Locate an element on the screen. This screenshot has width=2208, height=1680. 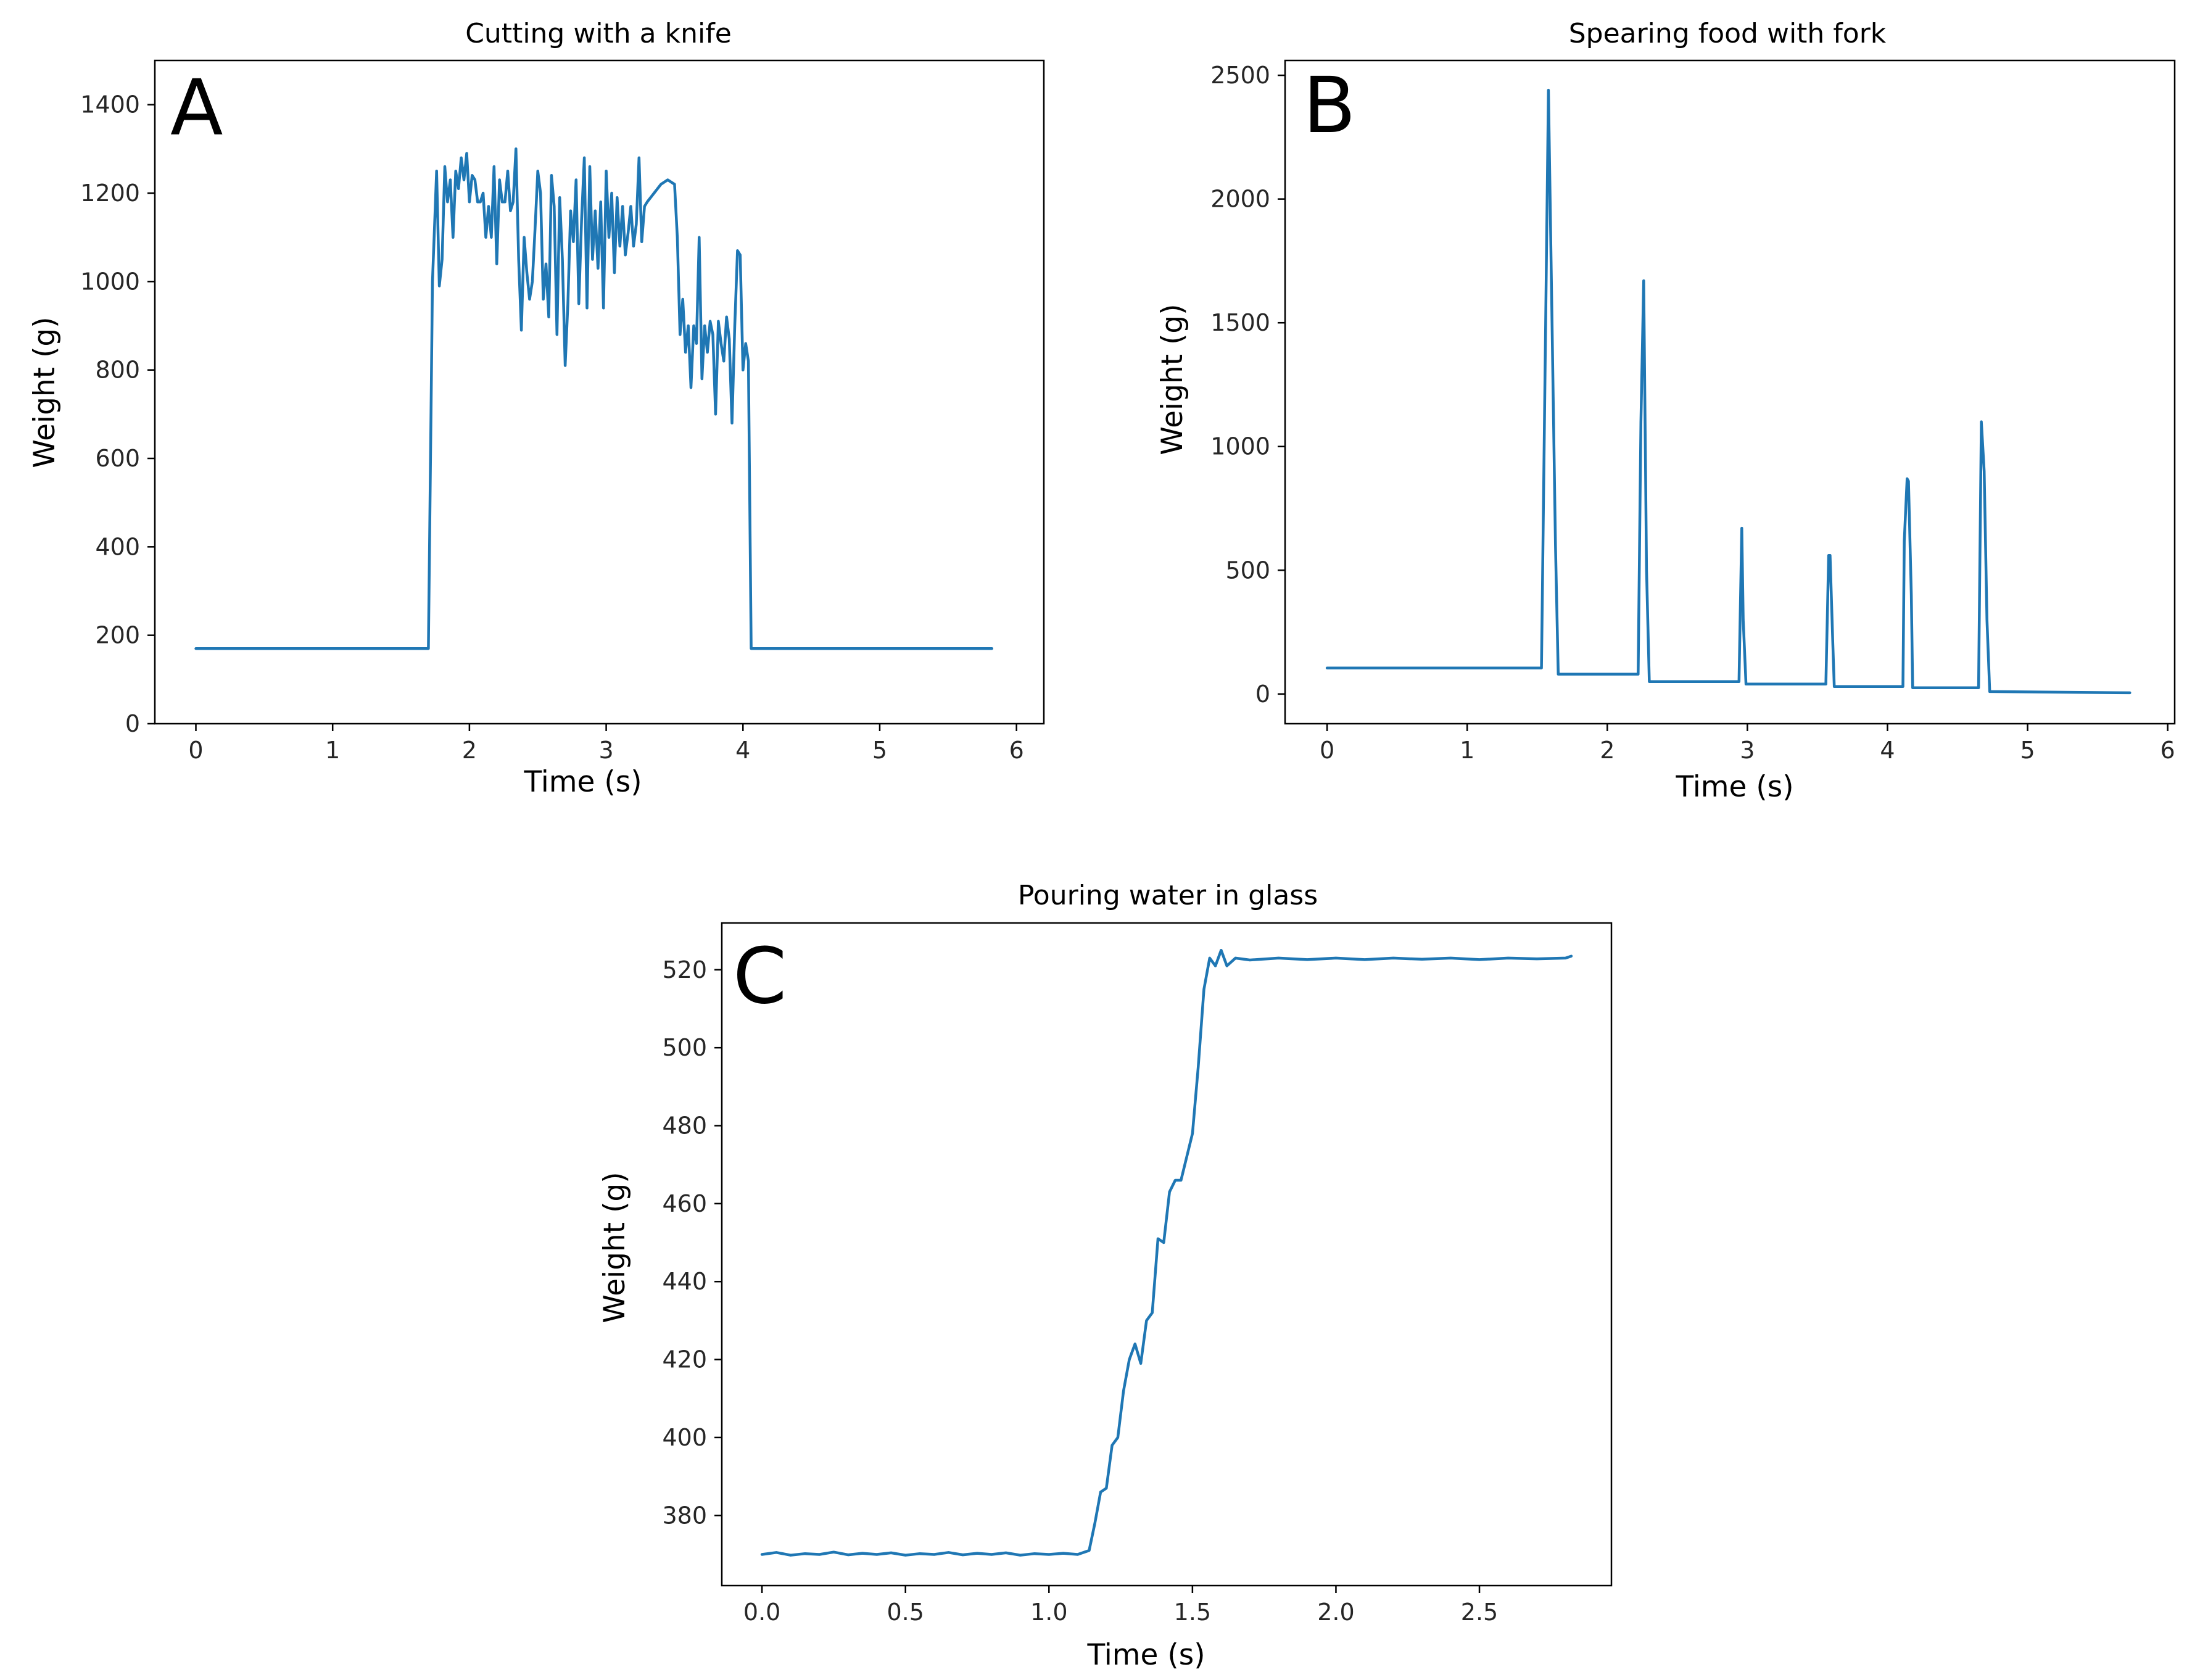
y-axis-ticks: 380 400 420 440 460 480 500 520 is located at coordinates (692, 1242).